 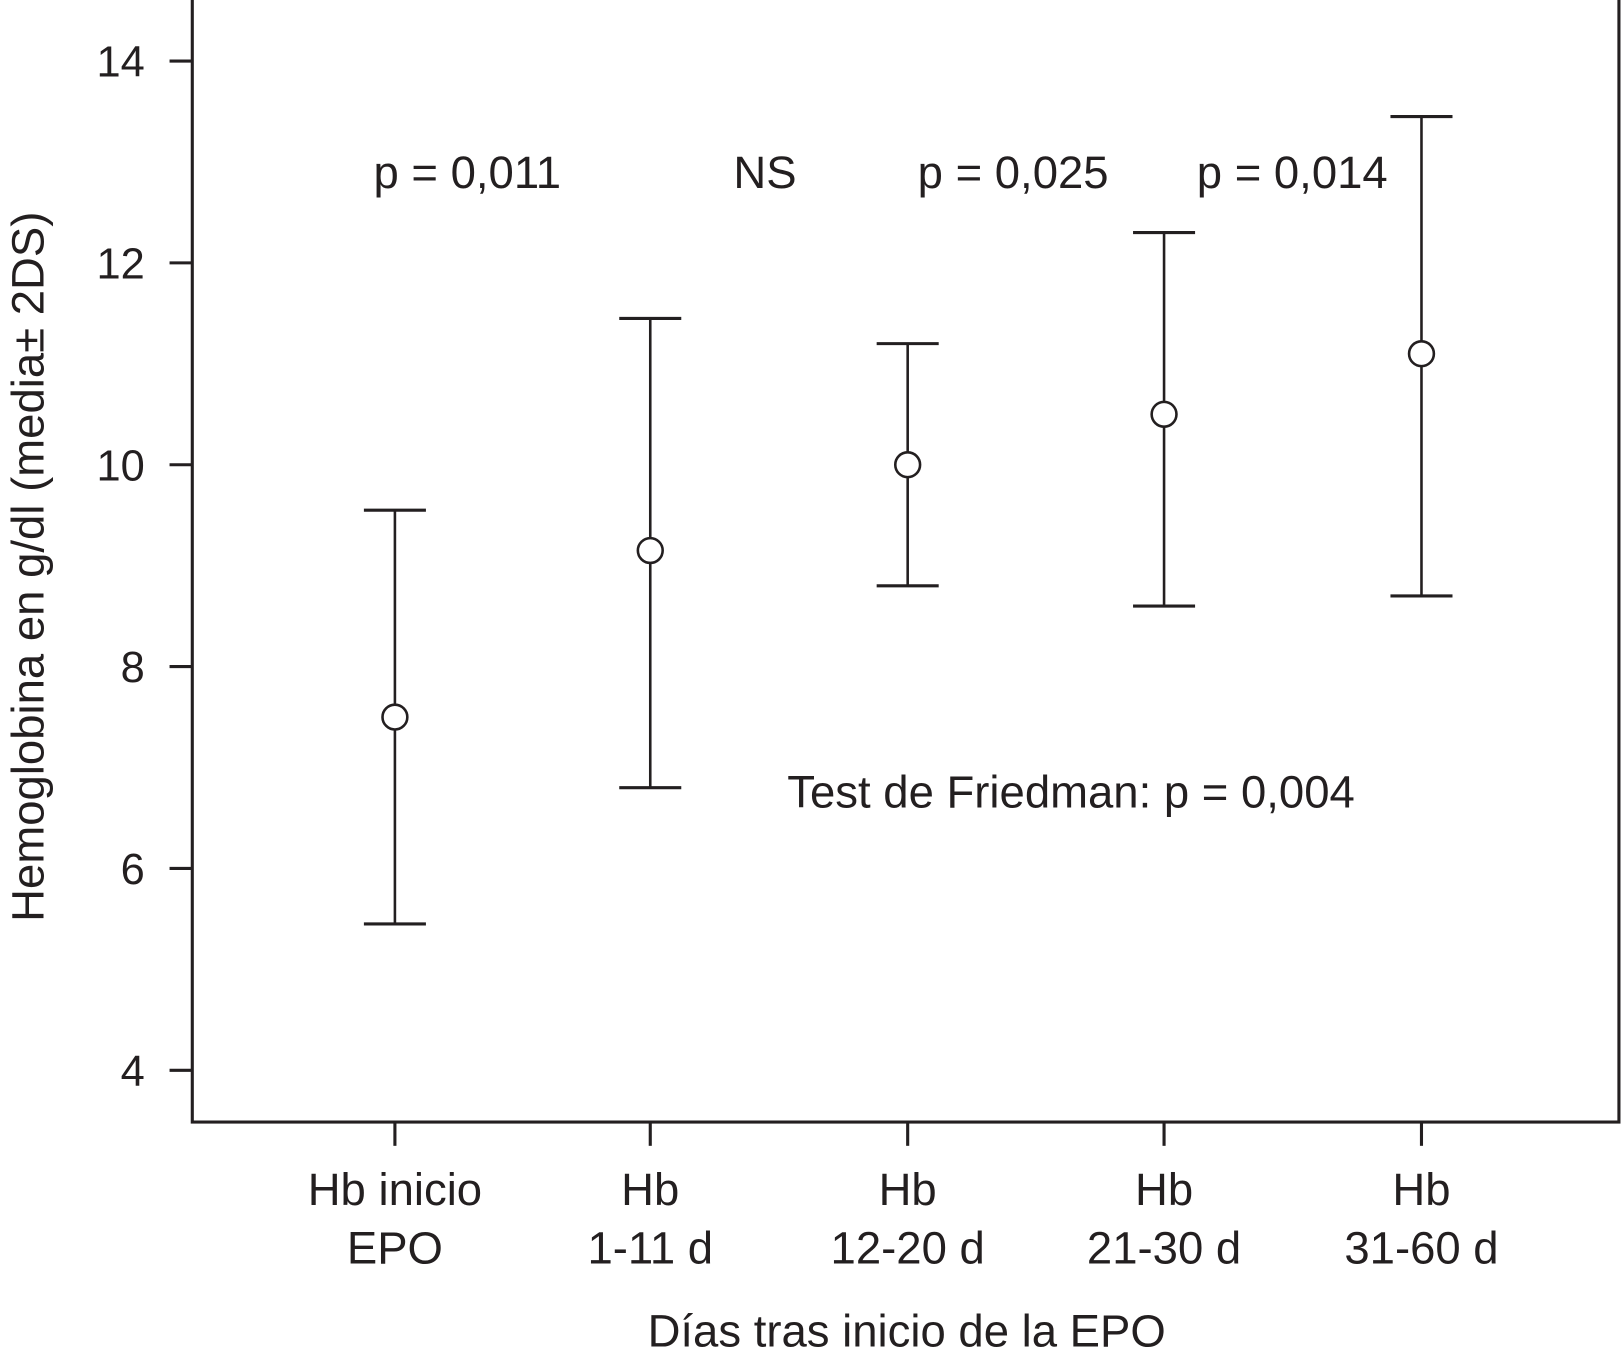 I want to click on x-axis-label: Días tras inicio de la EPO, so click(x=907, y=1330).